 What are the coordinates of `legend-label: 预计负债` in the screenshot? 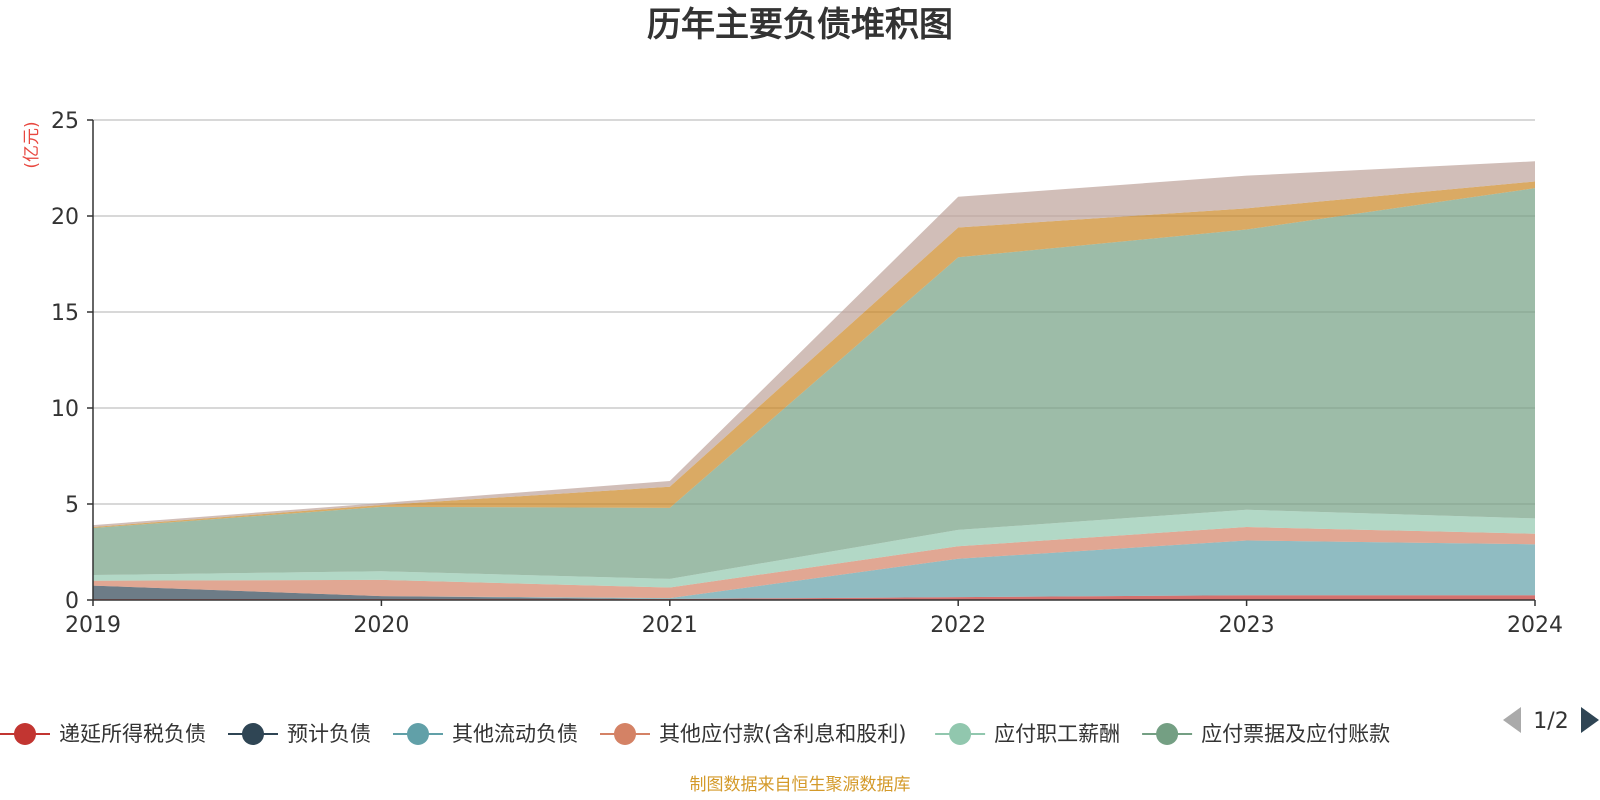 It's located at (329, 734).